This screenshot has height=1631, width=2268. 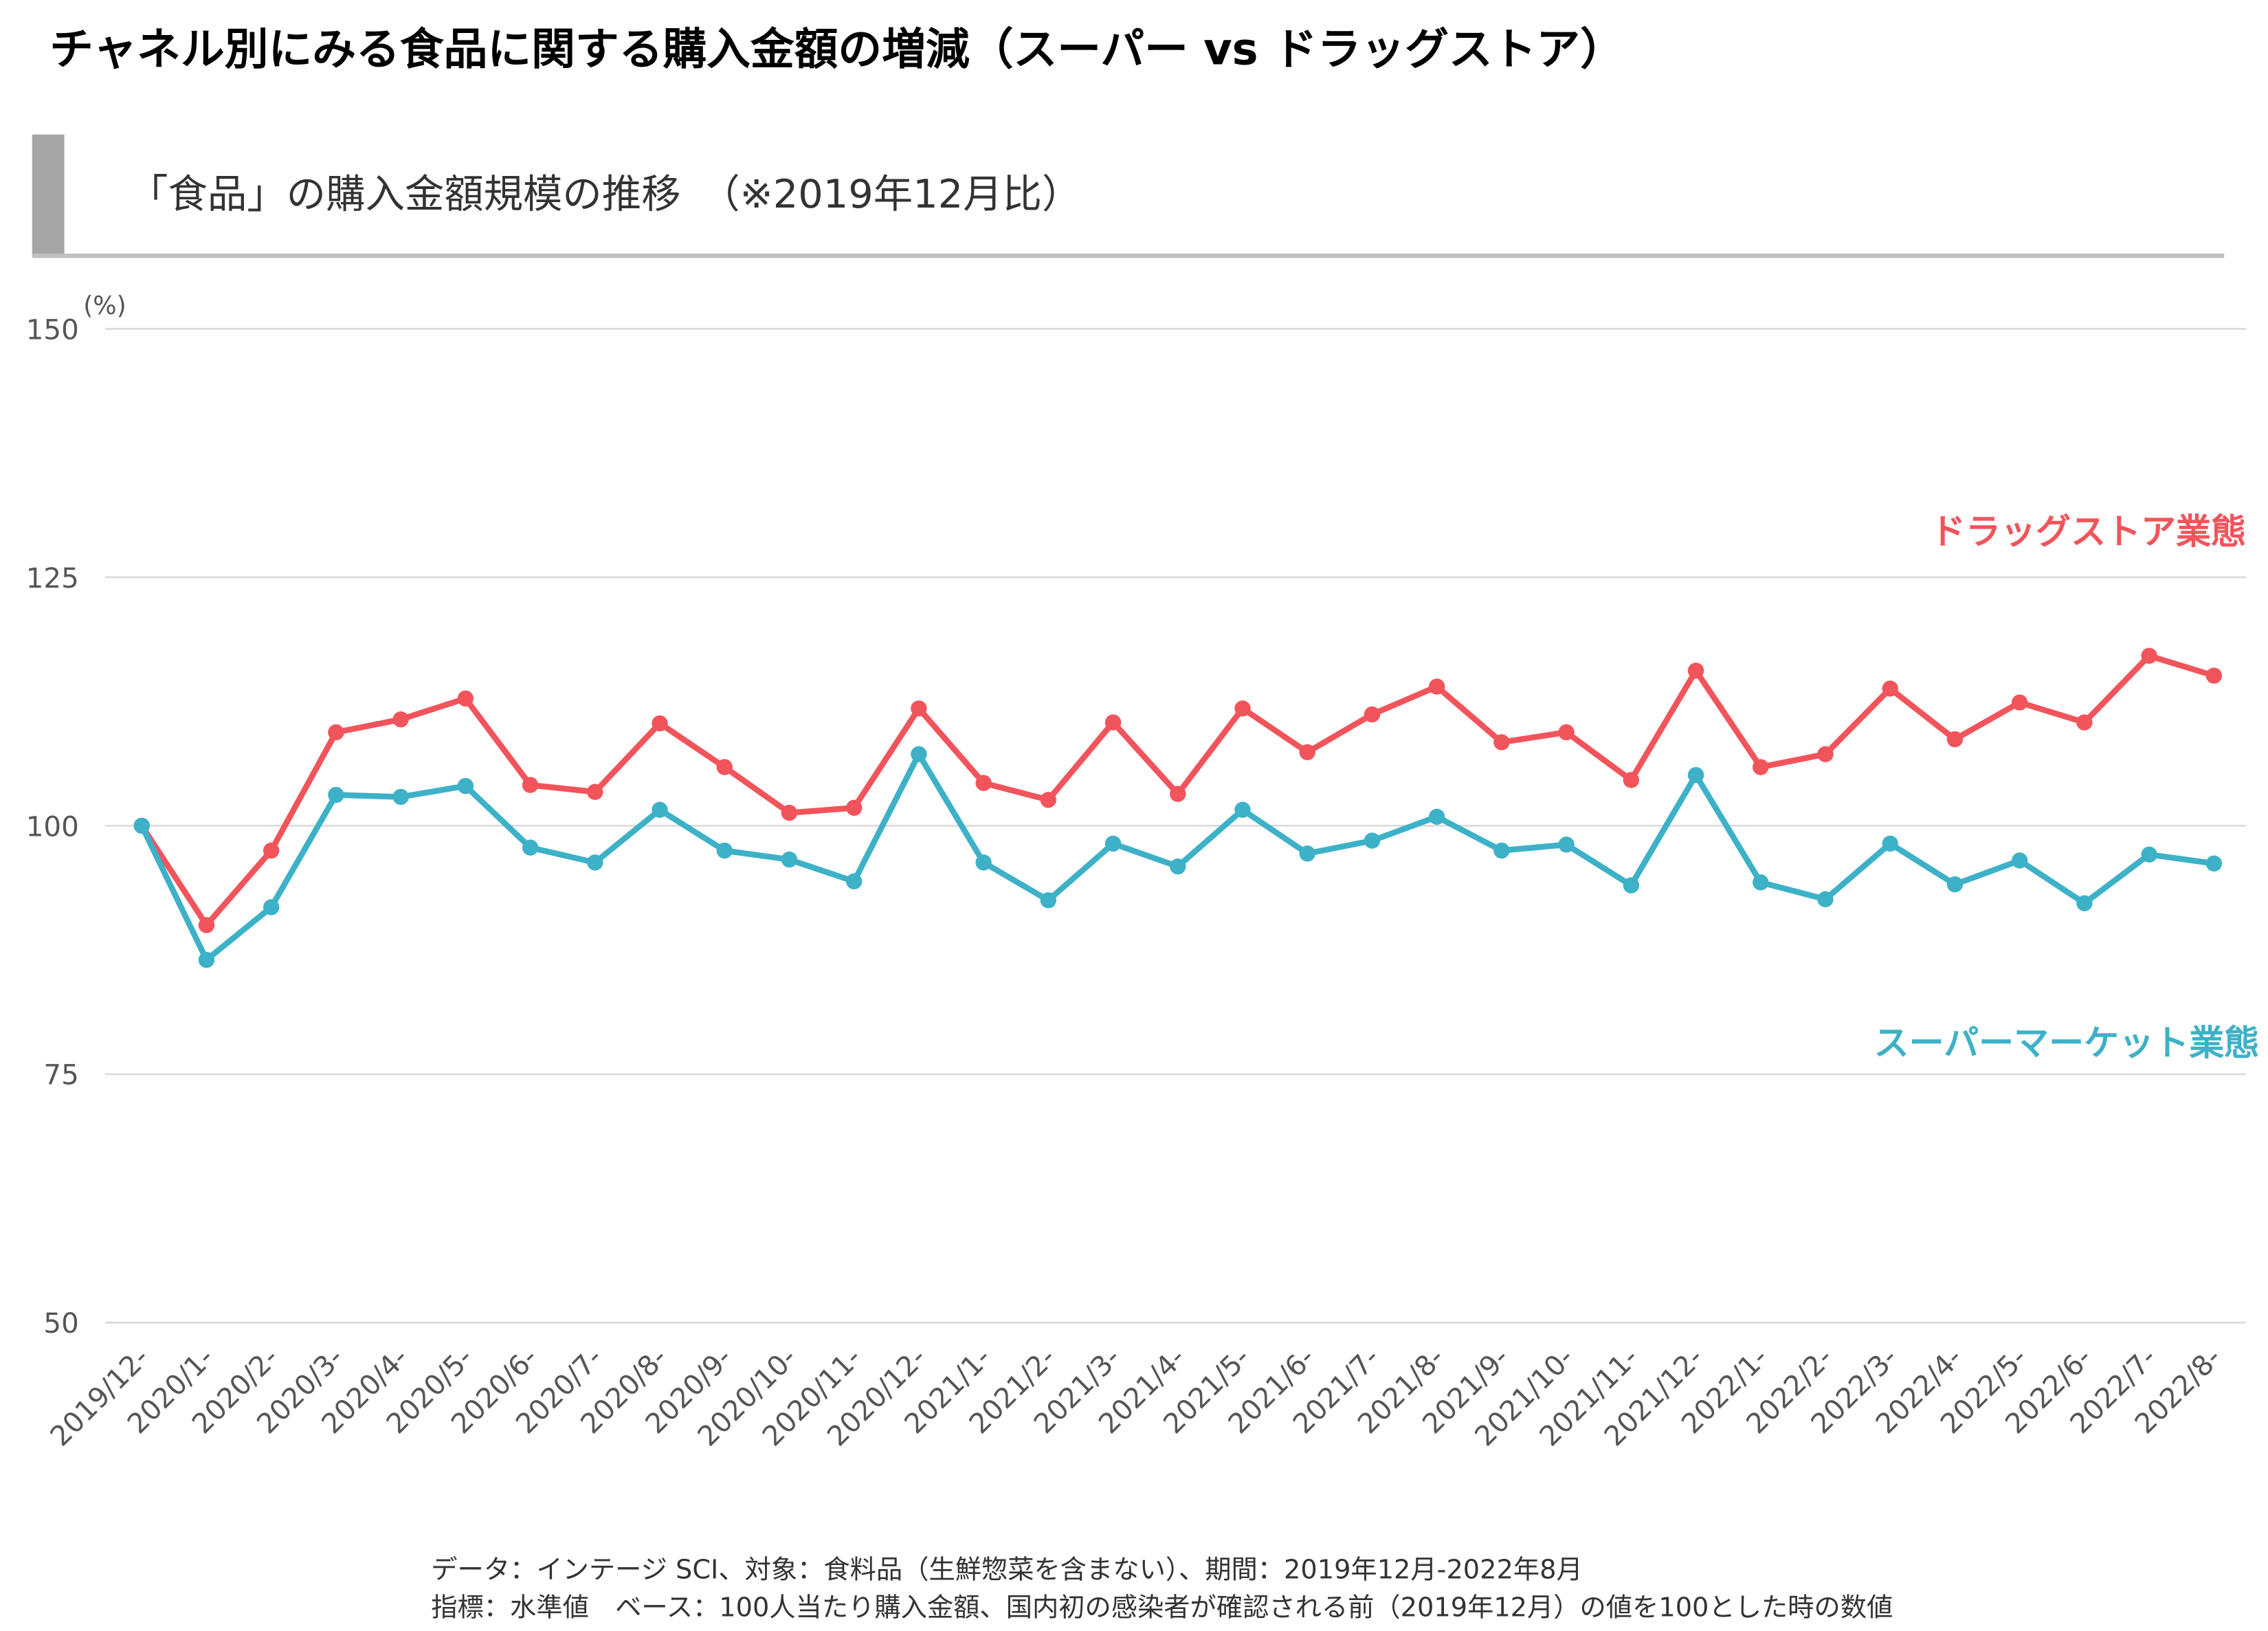 I want to click on y-tick-label: 100, so click(x=53, y=826).